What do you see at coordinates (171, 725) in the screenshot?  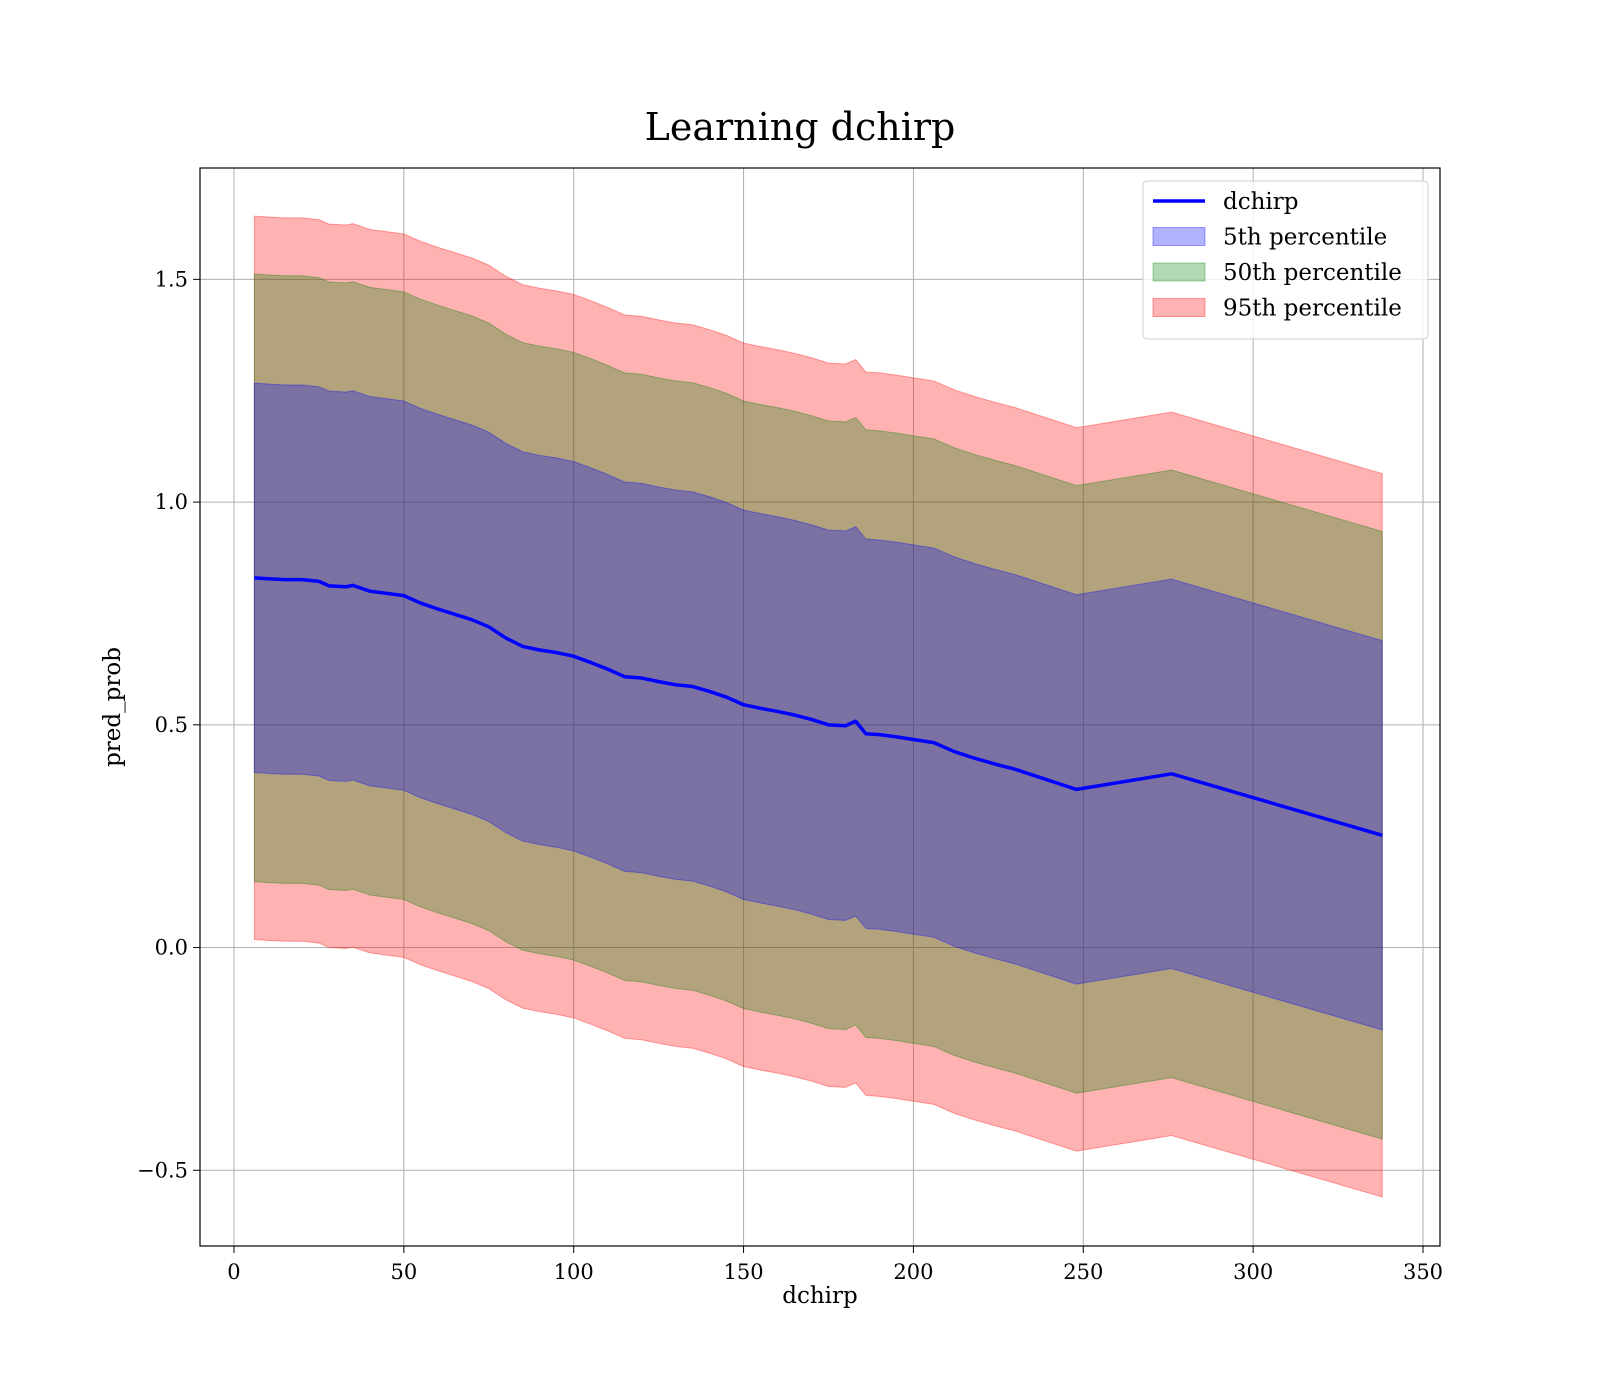 I see `y-tick-label: 0.5` at bounding box center [171, 725].